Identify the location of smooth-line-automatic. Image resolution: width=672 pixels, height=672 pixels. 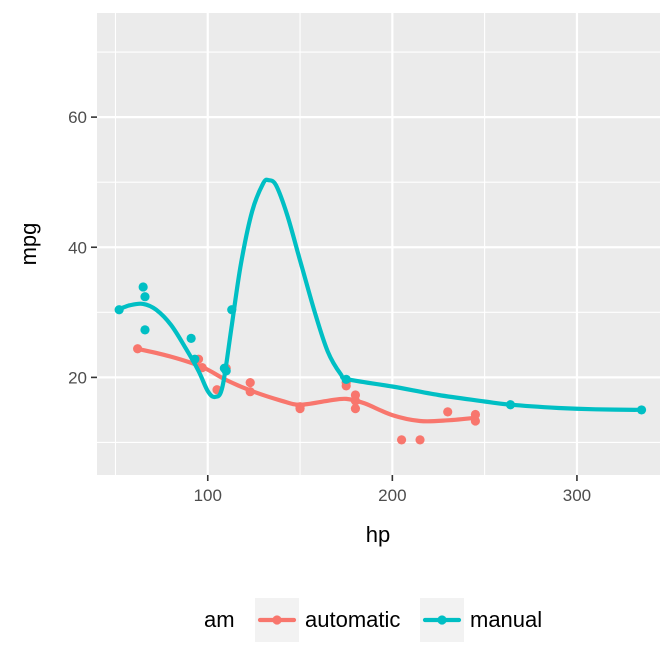
(306, 385).